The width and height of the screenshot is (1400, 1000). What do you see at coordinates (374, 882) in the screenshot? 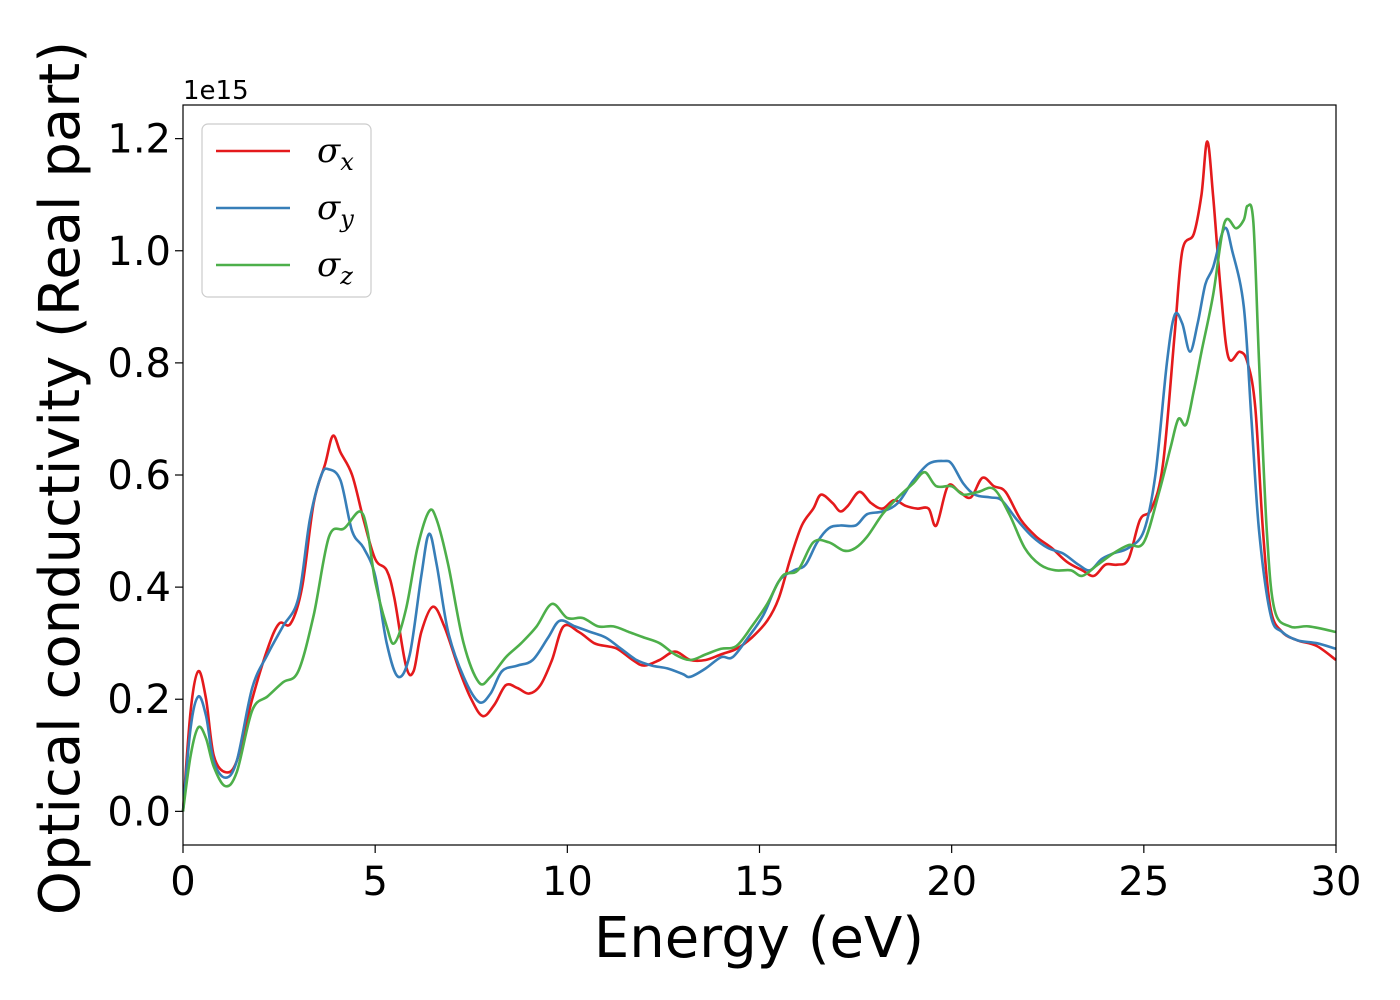
I see `x-tick-label: 5` at bounding box center [374, 882].